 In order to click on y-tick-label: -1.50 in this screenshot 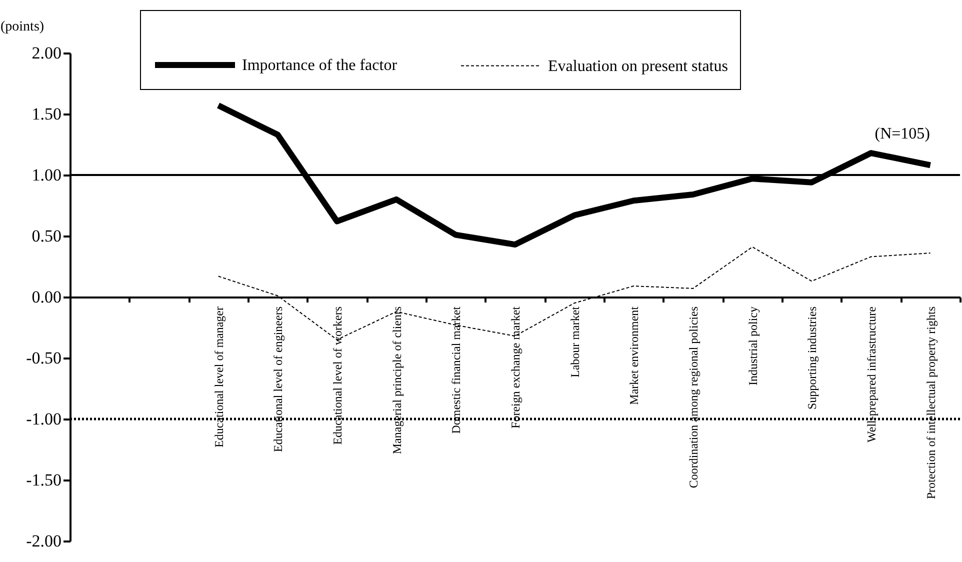, I will do `click(44, 480)`.